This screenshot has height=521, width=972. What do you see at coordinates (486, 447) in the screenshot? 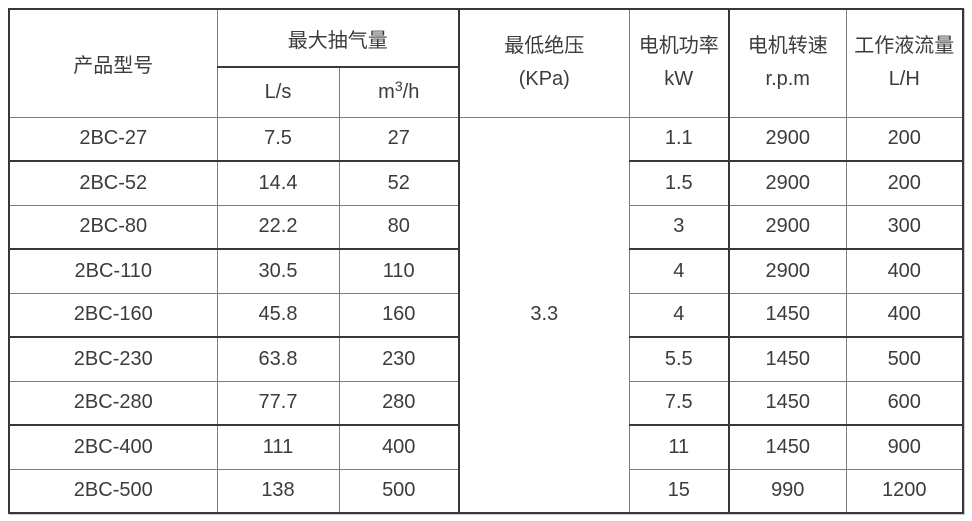
I see `table-row: 2BC-400 111 400 11 1450 900` at bounding box center [486, 447].